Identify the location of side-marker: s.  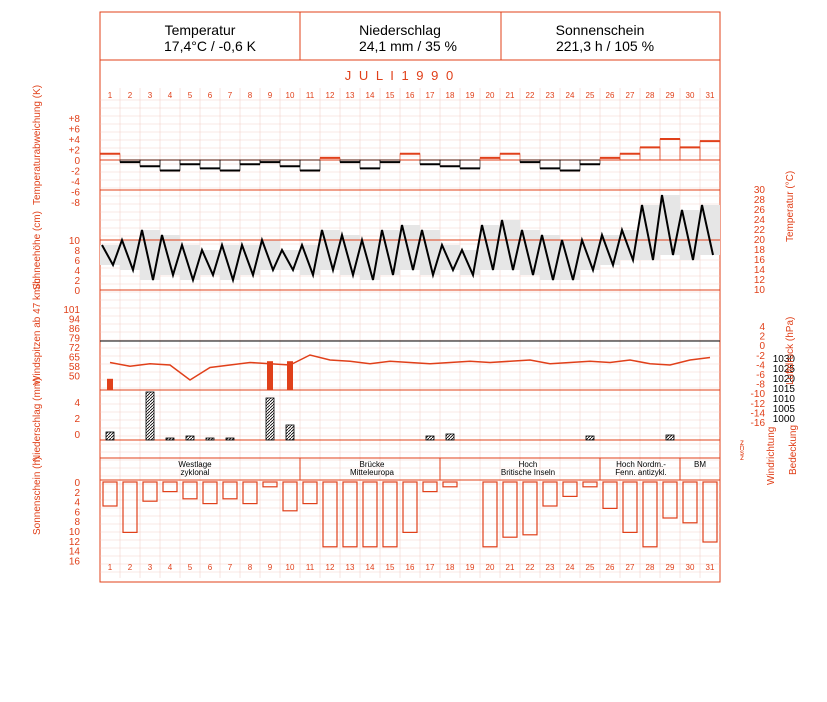
(742, 452).